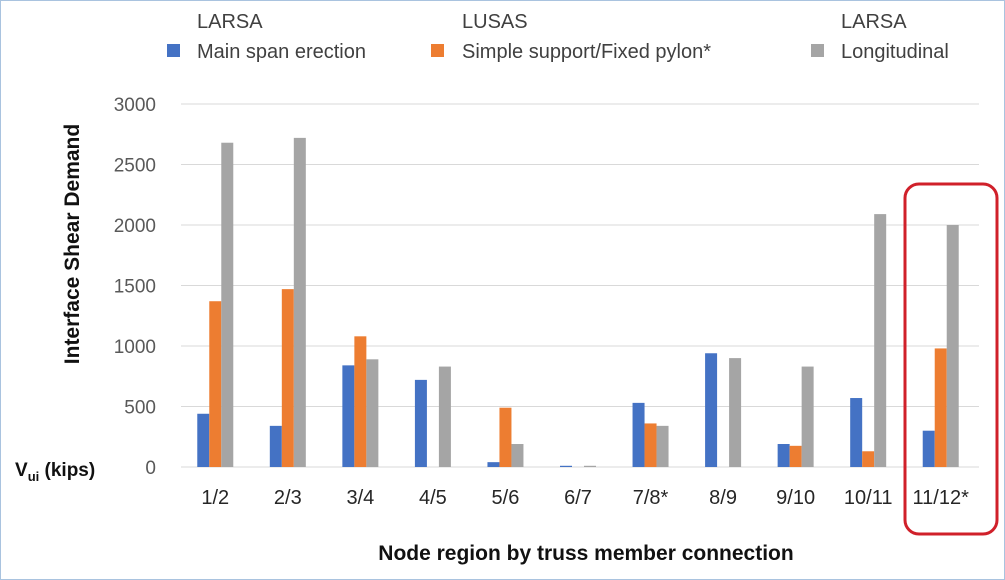 The width and height of the screenshot is (1005, 580). I want to click on y-axis-units: Vui (kips), so click(55, 472).